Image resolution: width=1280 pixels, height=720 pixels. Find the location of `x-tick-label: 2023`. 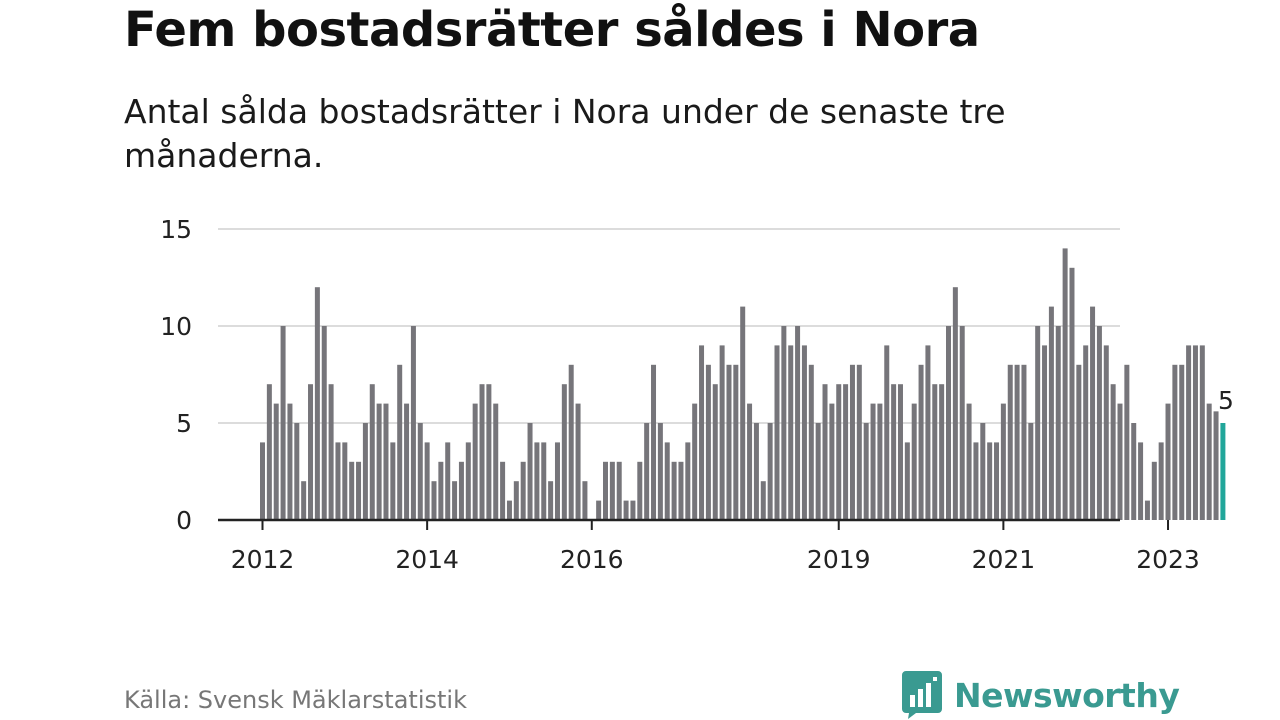

x-tick-label: 2023 is located at coordinates (1168, 559).